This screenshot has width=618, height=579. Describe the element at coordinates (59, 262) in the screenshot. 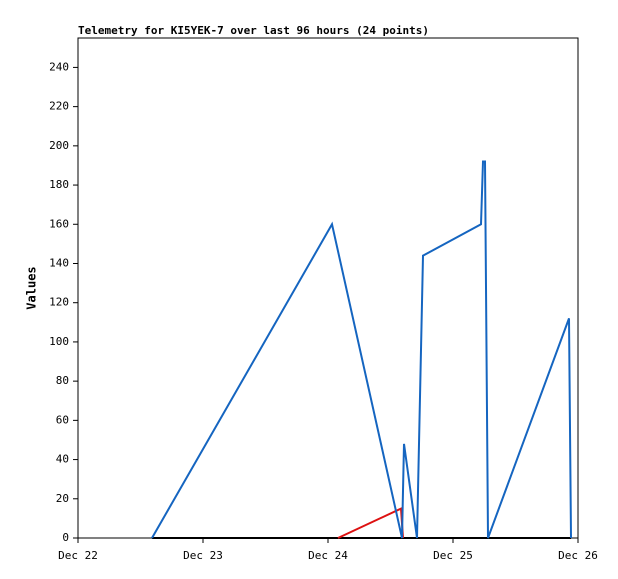

I see `y-tick-label: 140` at that location.